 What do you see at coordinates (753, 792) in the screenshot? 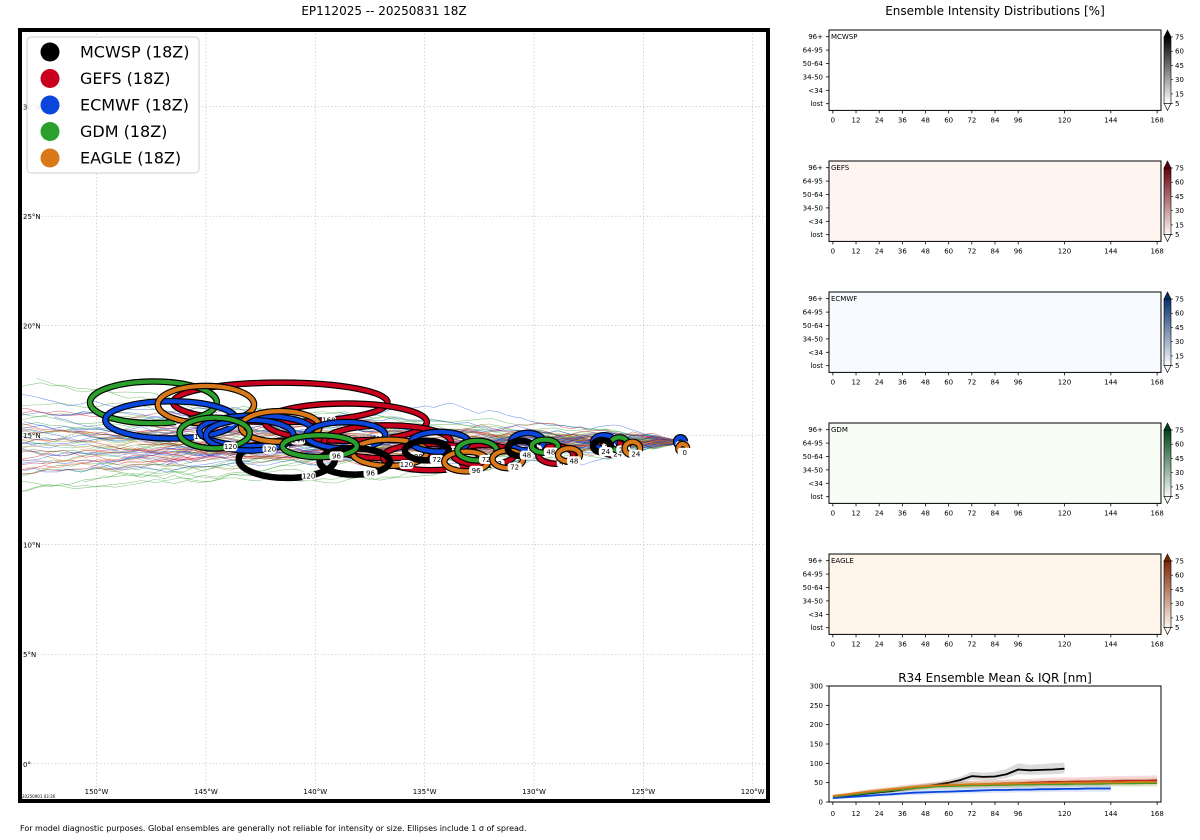
I see `lon-label: 120°W` at bounding box center [753, 792].